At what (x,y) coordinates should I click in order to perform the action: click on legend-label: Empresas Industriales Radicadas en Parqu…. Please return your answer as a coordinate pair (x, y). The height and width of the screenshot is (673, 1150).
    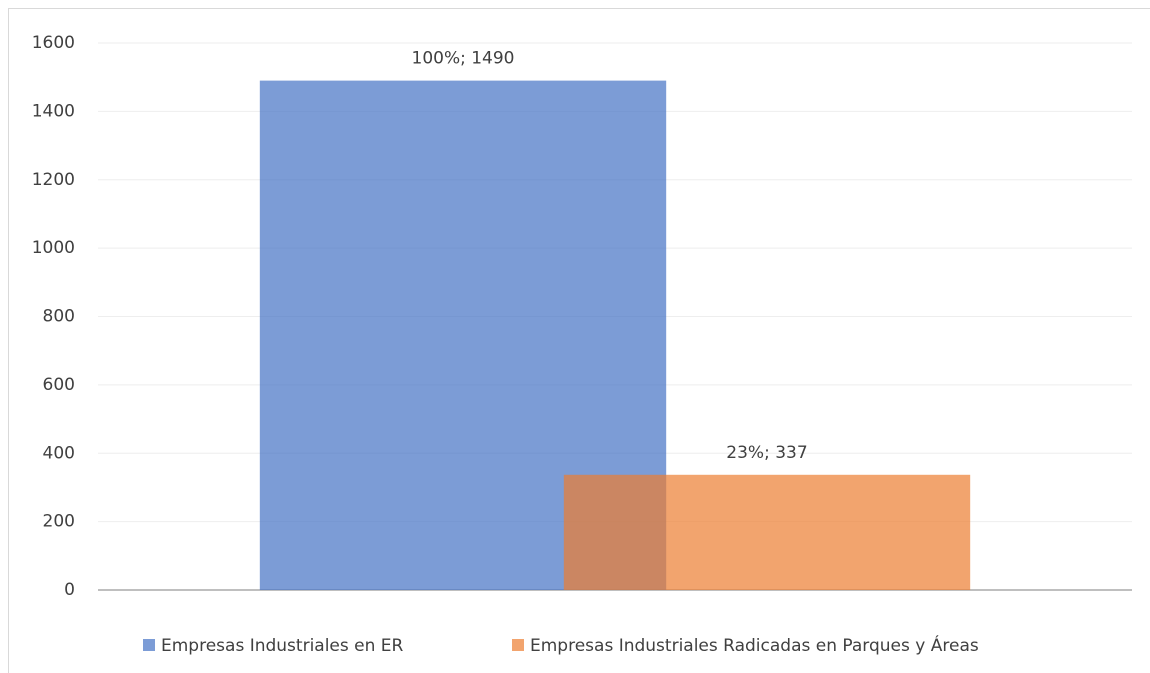
    Looking at the image, I should click on (754, 645).